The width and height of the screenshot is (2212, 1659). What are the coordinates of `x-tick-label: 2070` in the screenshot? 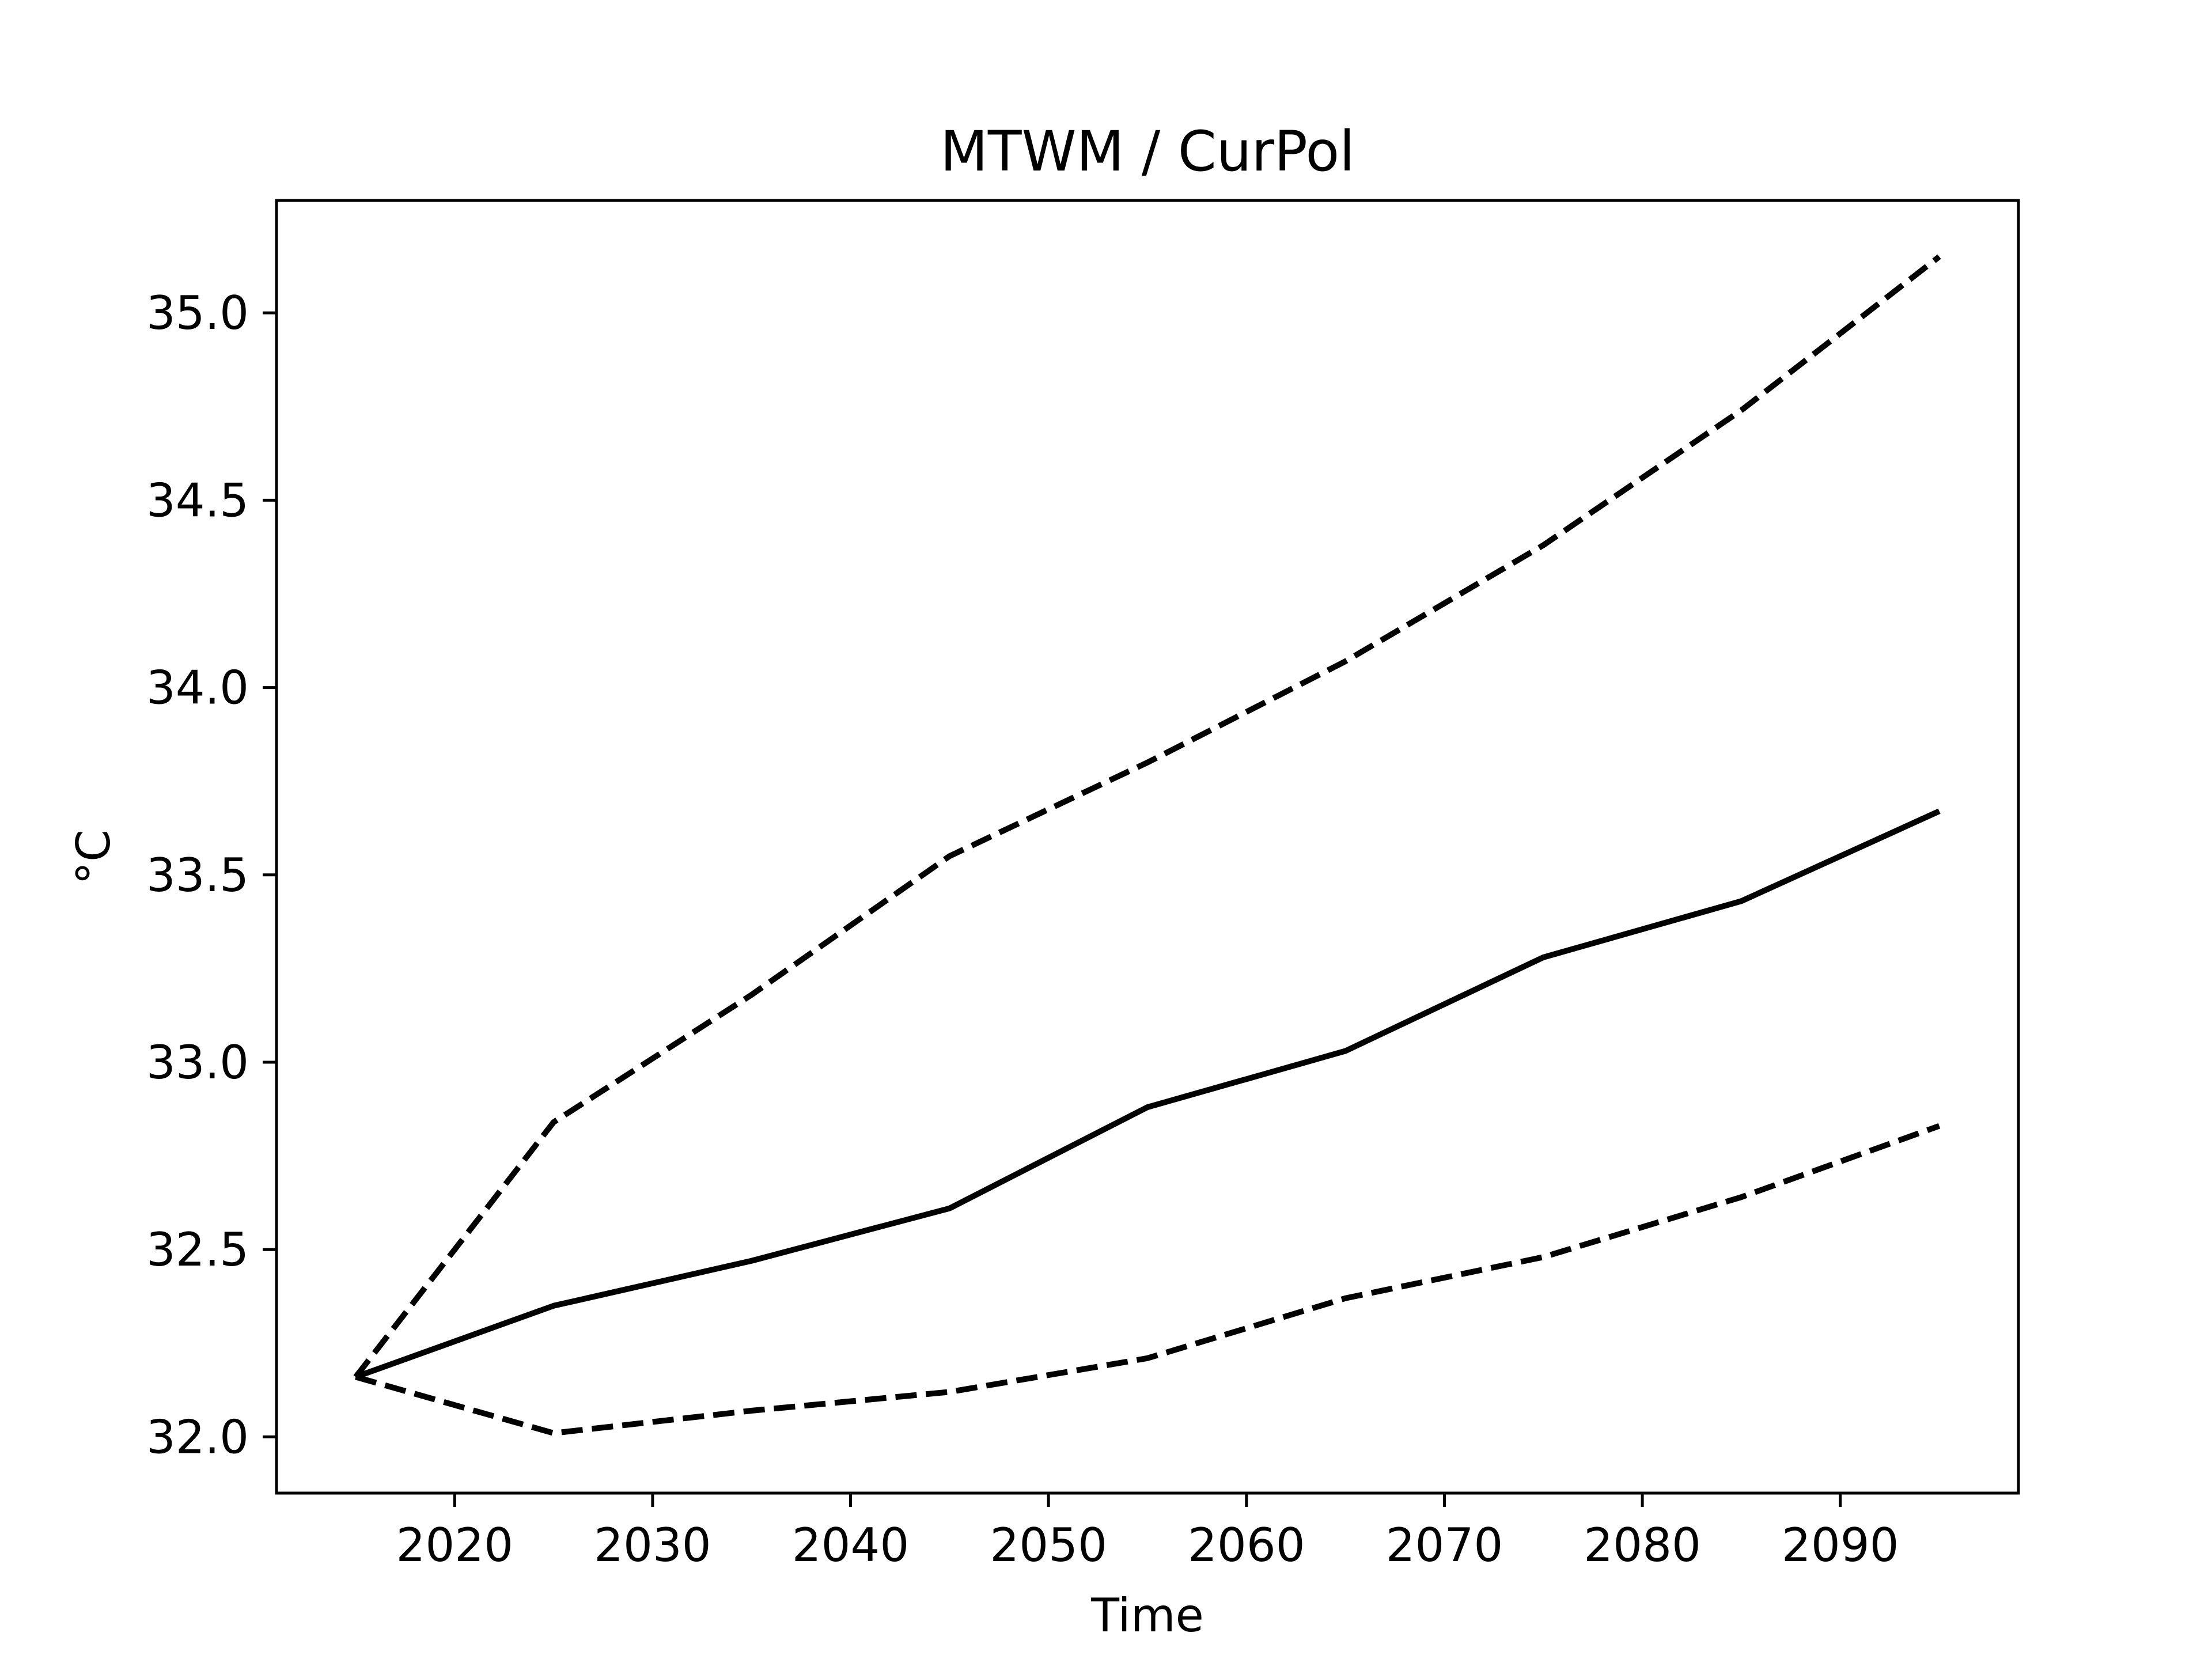 It's located at (1444, 1545).